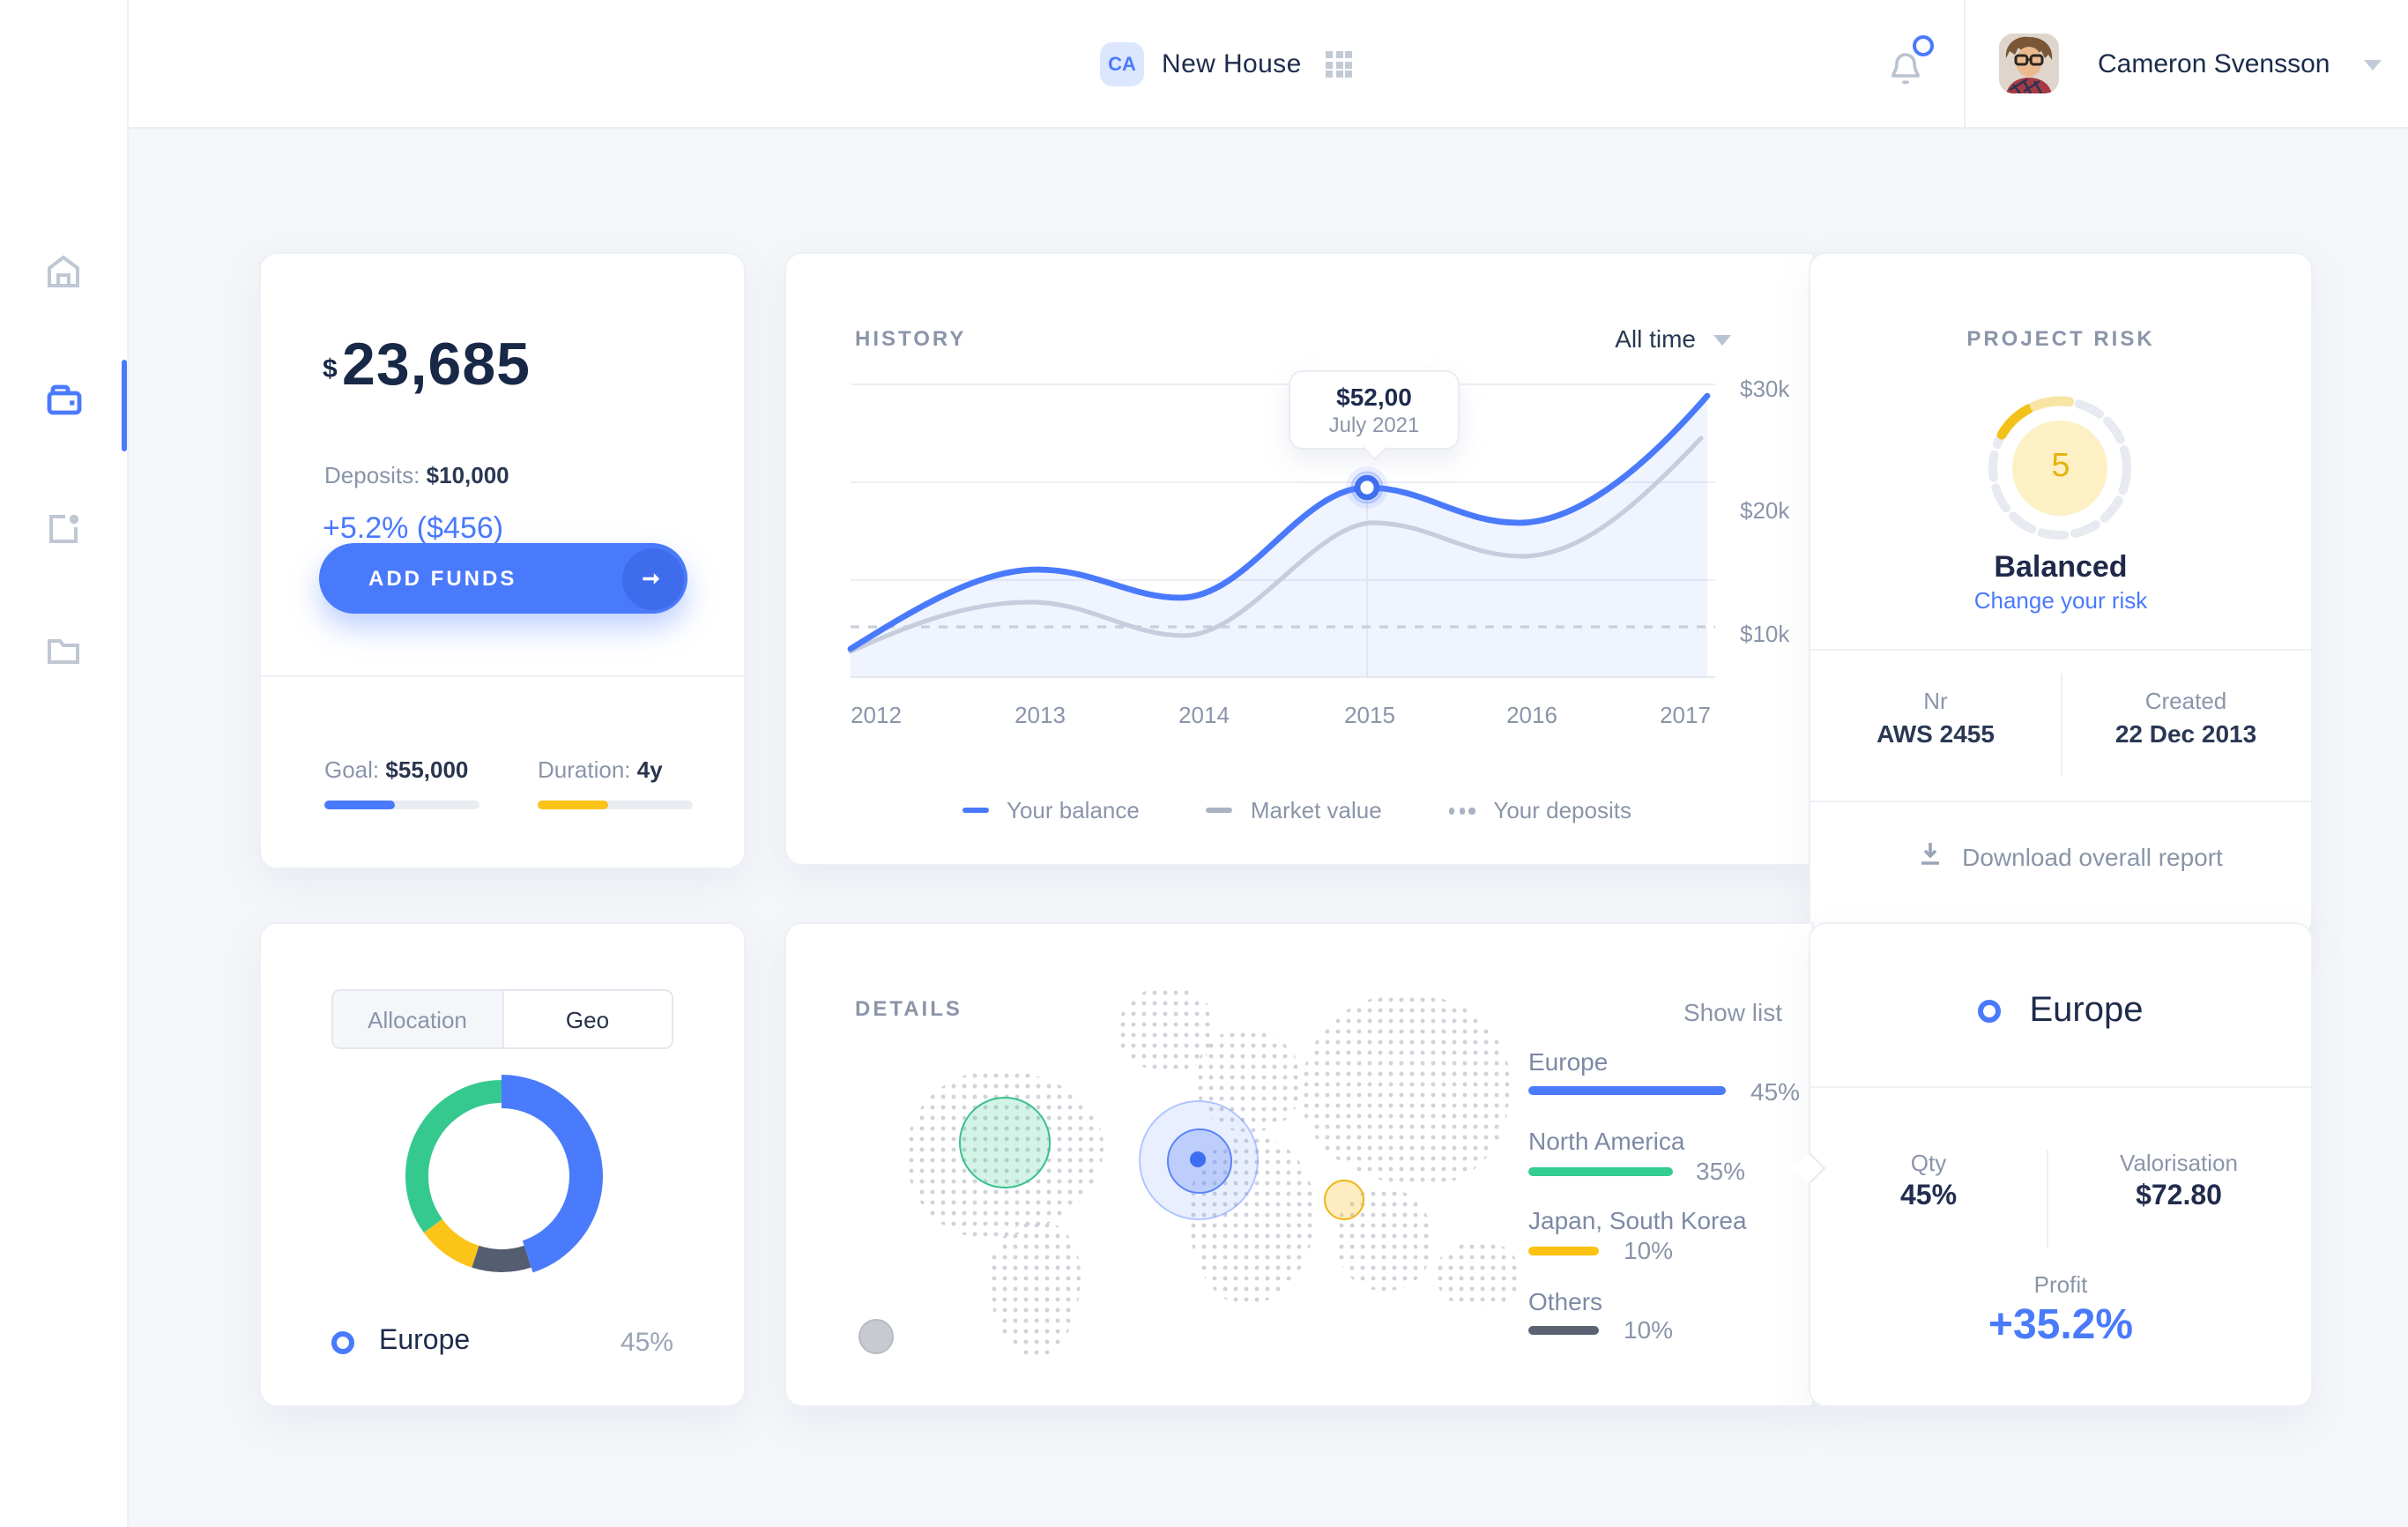 This screenshot has height=1527, width=2408. I want to click on goal-progress, so click(401, 805).